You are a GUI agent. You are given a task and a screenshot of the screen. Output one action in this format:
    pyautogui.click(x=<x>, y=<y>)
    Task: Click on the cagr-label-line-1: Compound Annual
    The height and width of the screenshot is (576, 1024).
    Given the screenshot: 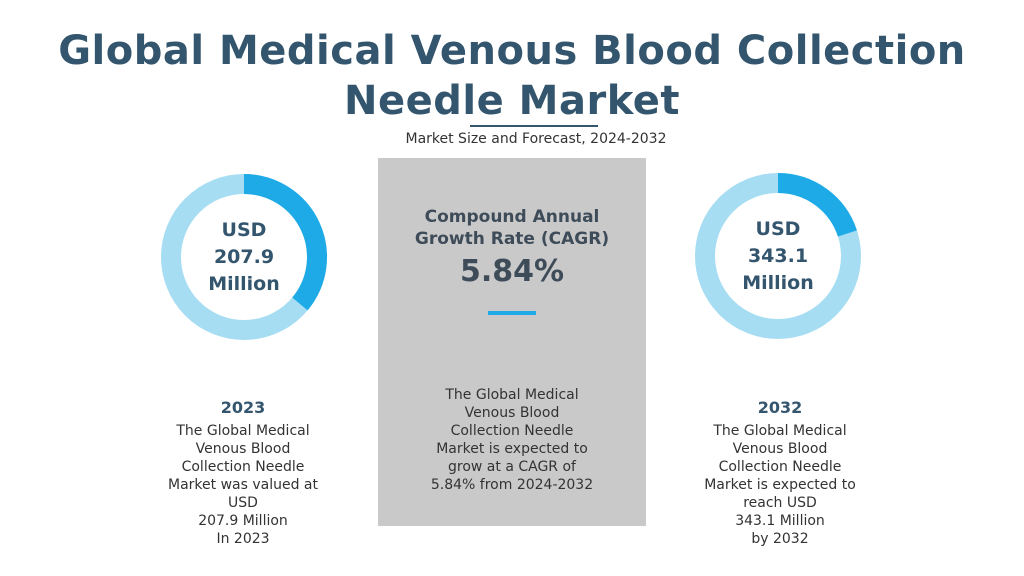 What is the action you would take?
    pyautogui.click(x=512, y=217)
    